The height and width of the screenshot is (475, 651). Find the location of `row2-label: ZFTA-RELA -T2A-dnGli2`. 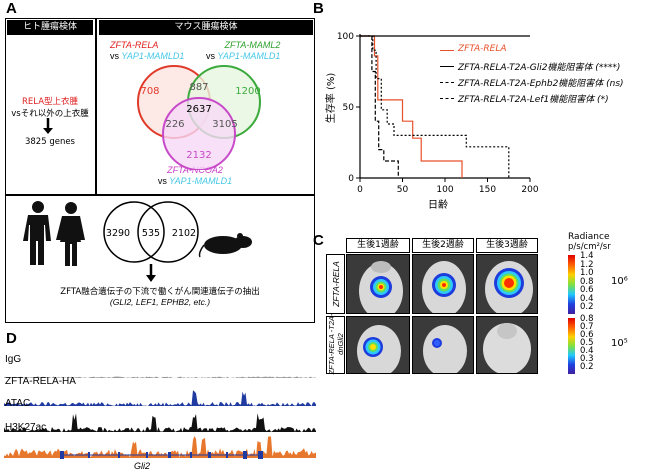

row2-label: ZFTA-RELA -T2A-dnGli2 is located at coordinates (336, 344).